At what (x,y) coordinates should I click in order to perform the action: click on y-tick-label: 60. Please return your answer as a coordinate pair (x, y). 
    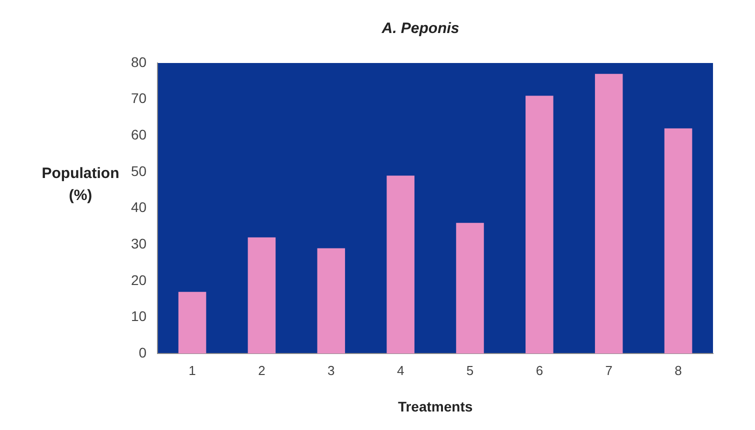
    Looking at the image, I should click on (138, 134).